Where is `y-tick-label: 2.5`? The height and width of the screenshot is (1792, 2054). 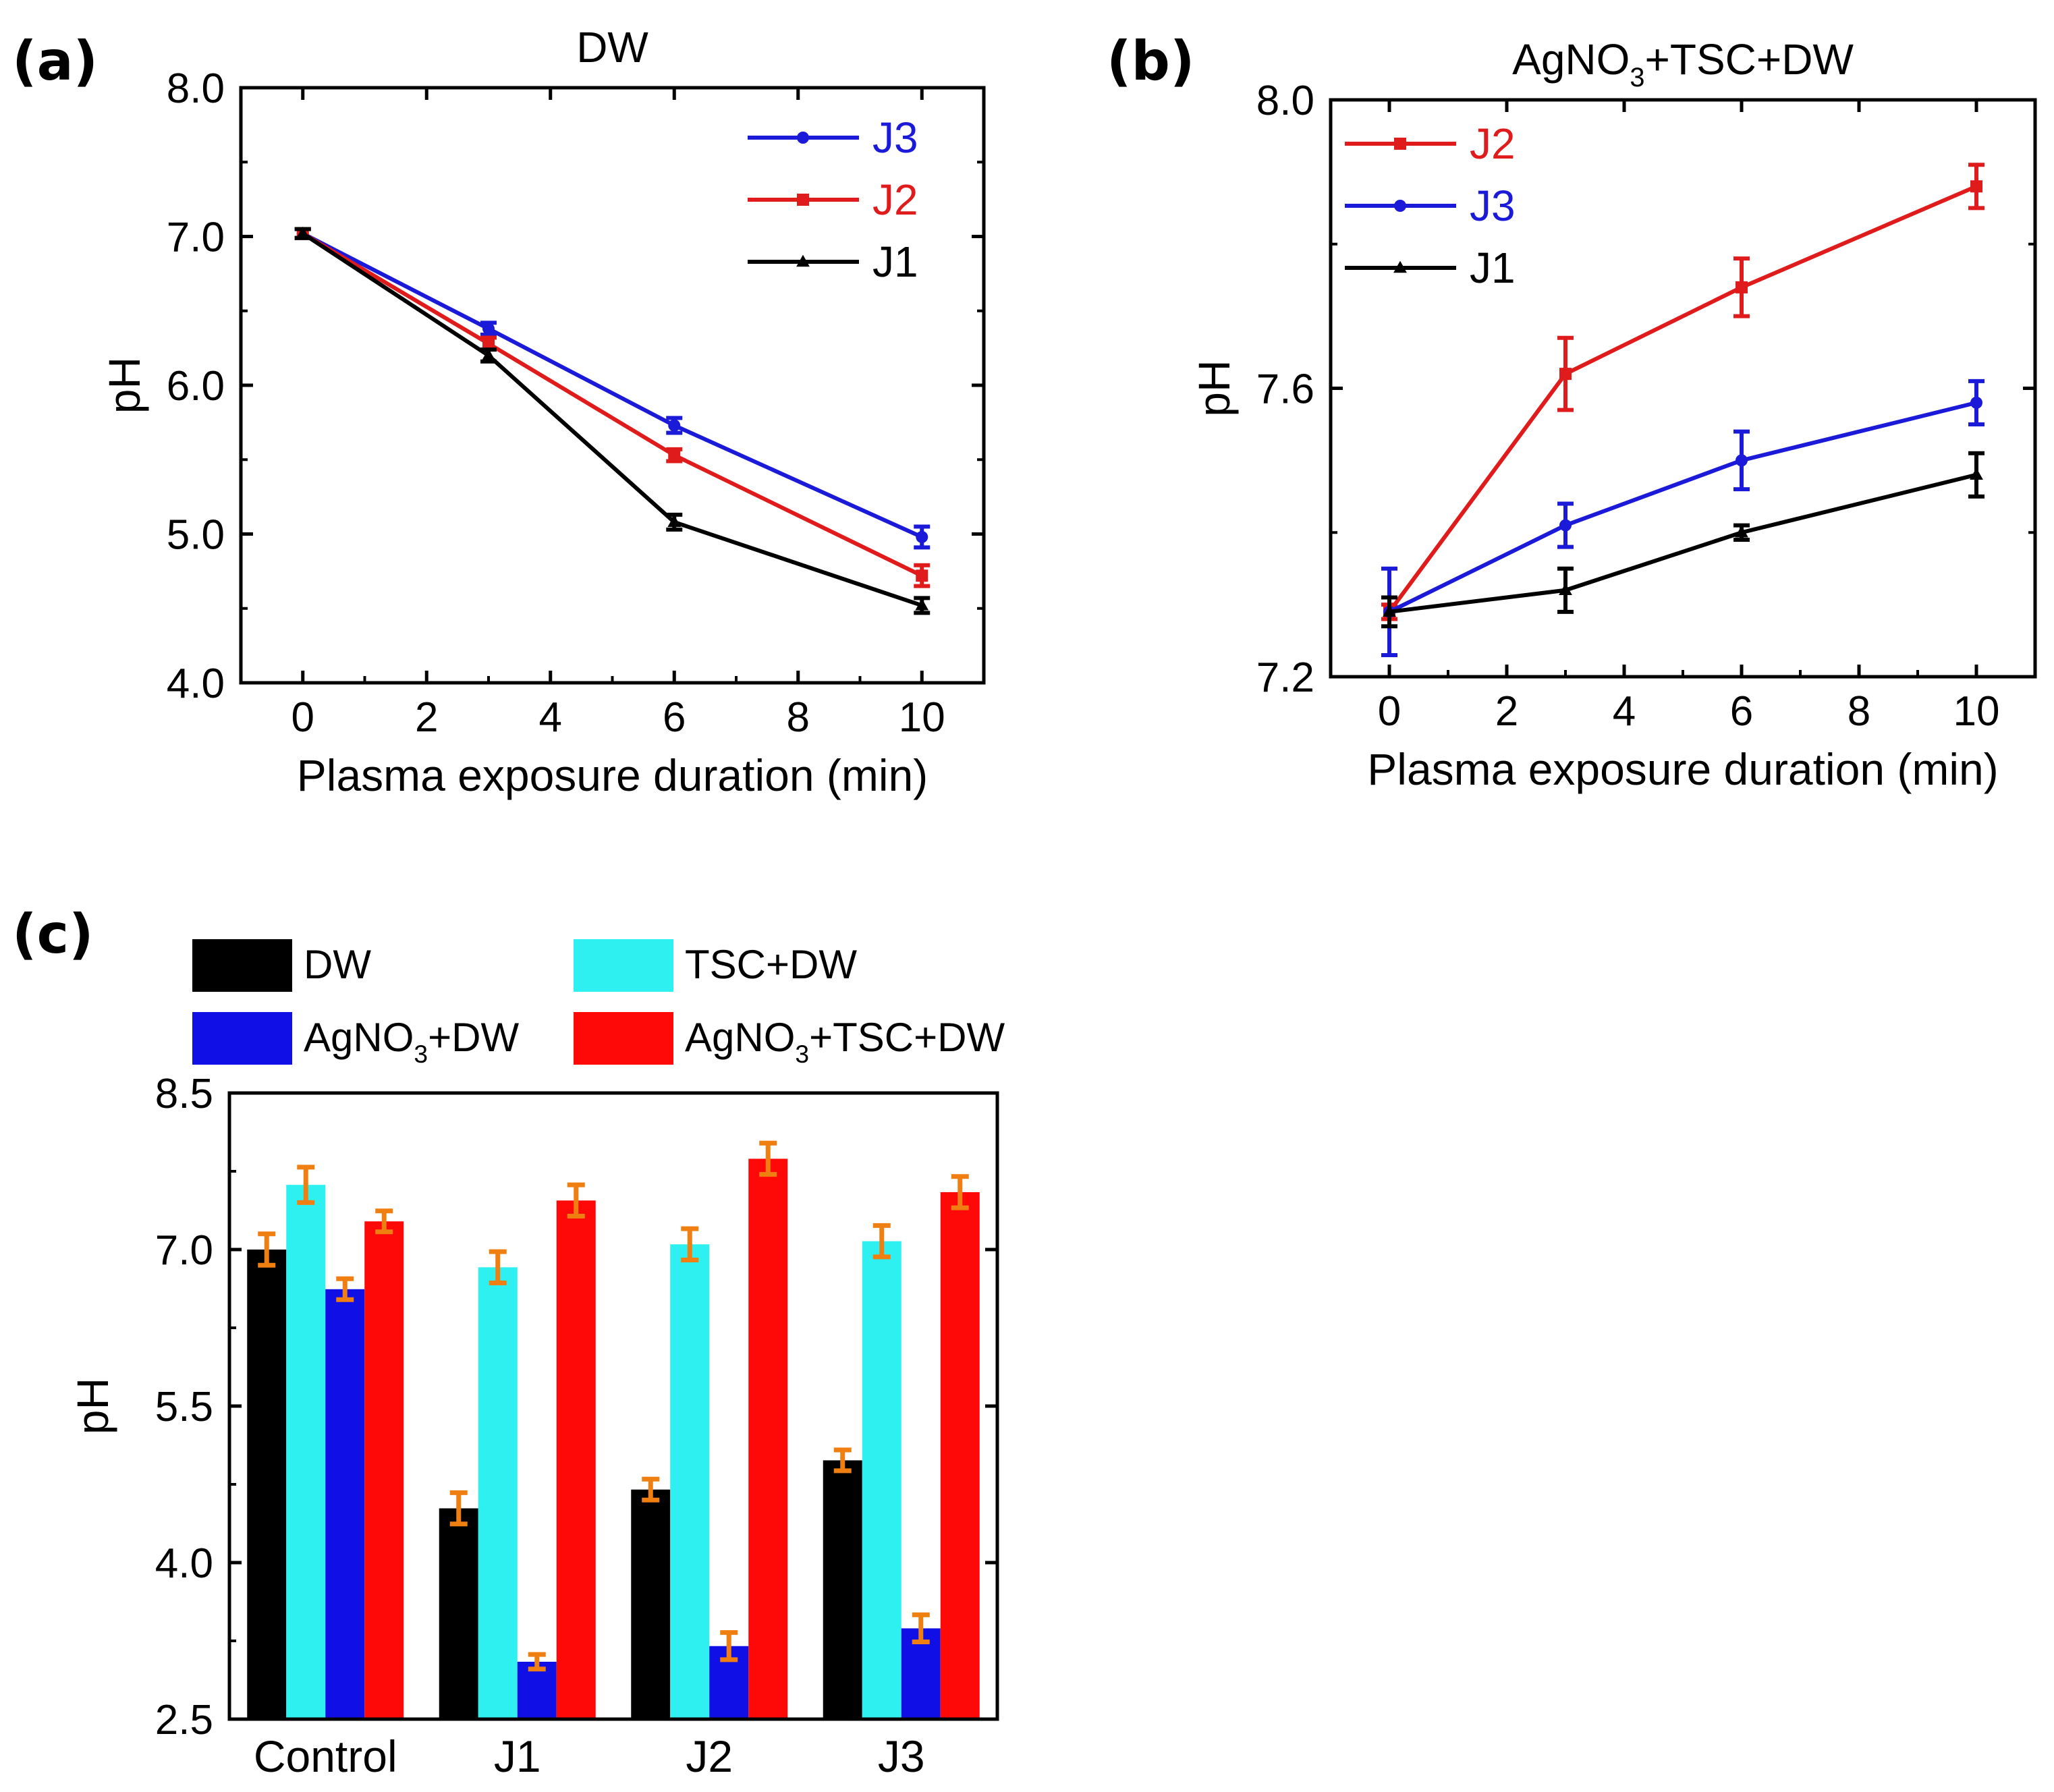 y-tick-label: 2.5 is located at coordinates (184, 1720).